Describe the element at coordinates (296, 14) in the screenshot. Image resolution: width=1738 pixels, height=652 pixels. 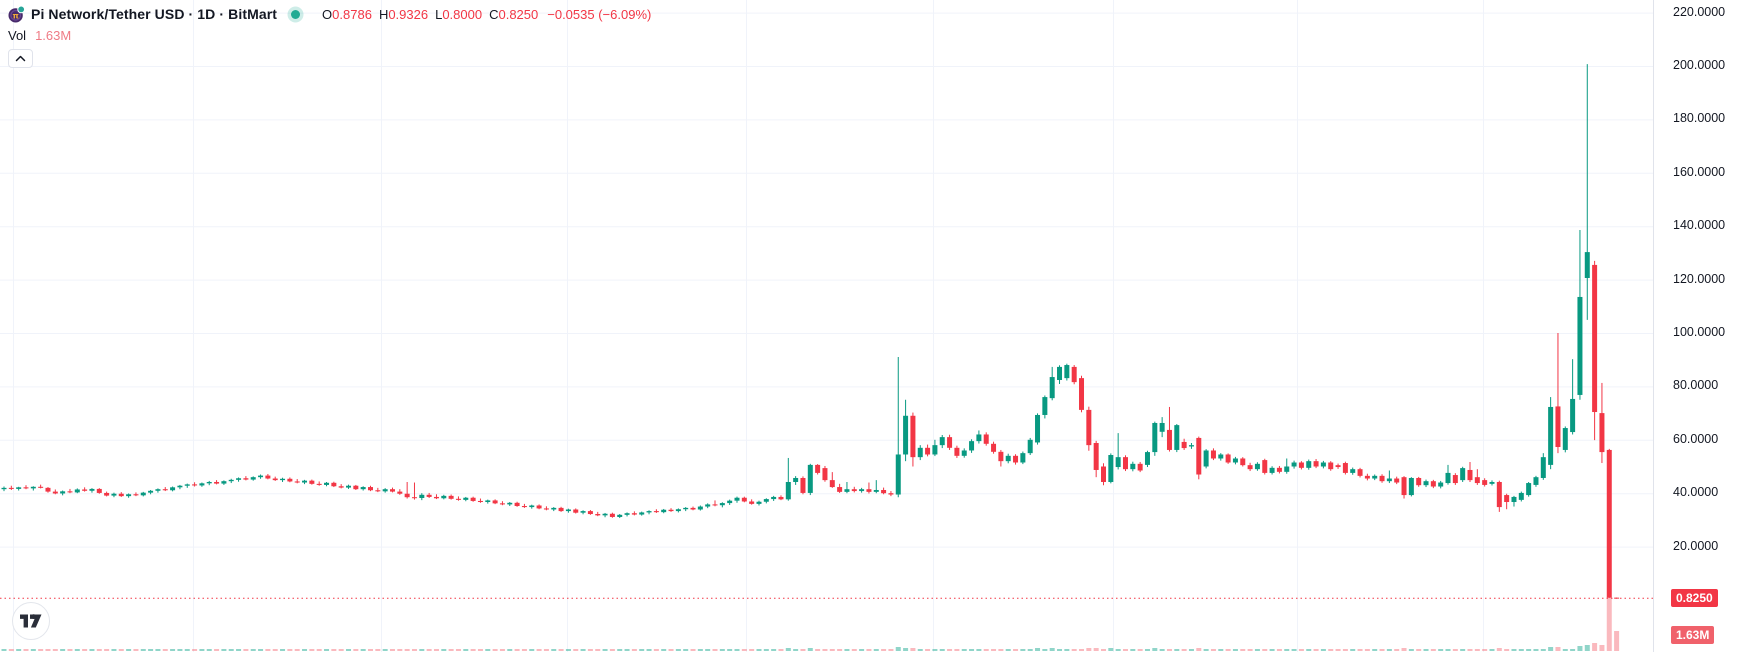
I see `market-status-dot` at that location.